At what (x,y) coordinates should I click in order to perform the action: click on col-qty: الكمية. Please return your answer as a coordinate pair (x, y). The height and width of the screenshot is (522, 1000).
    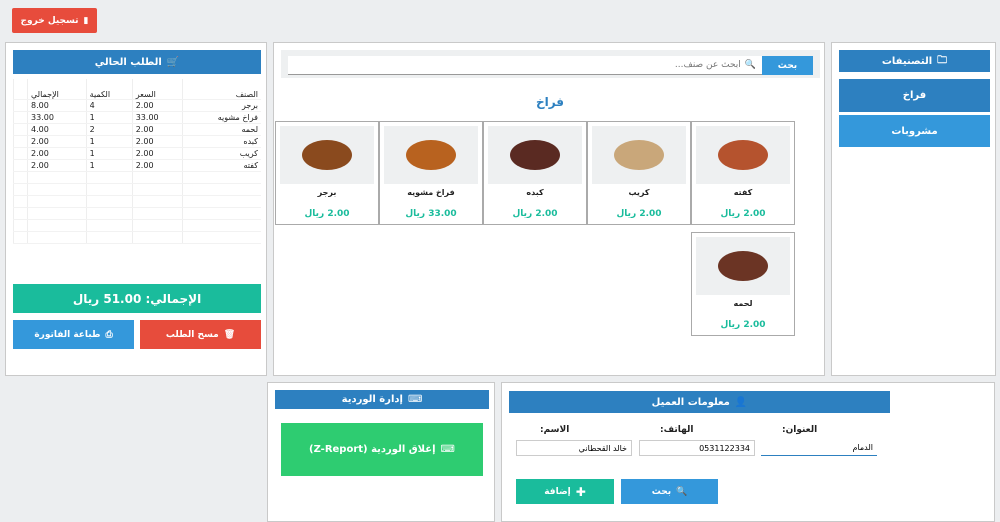
    Looking at the image, I should click on (109, 89).